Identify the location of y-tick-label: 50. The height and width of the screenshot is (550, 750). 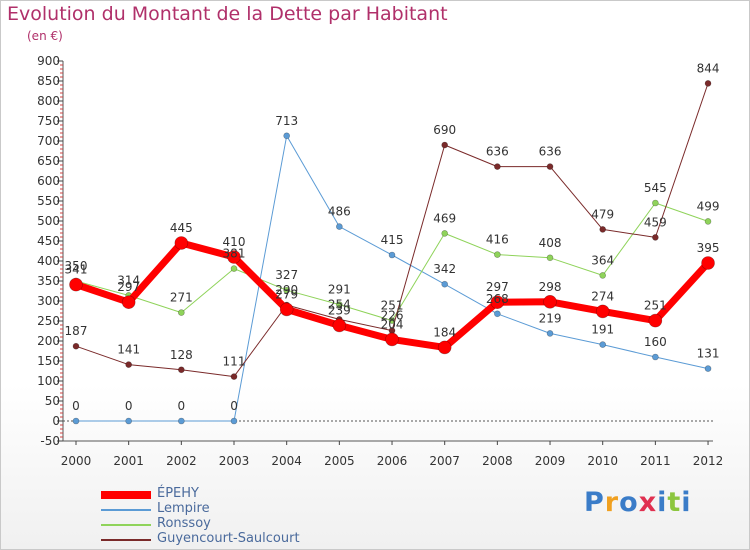
(52, 401).